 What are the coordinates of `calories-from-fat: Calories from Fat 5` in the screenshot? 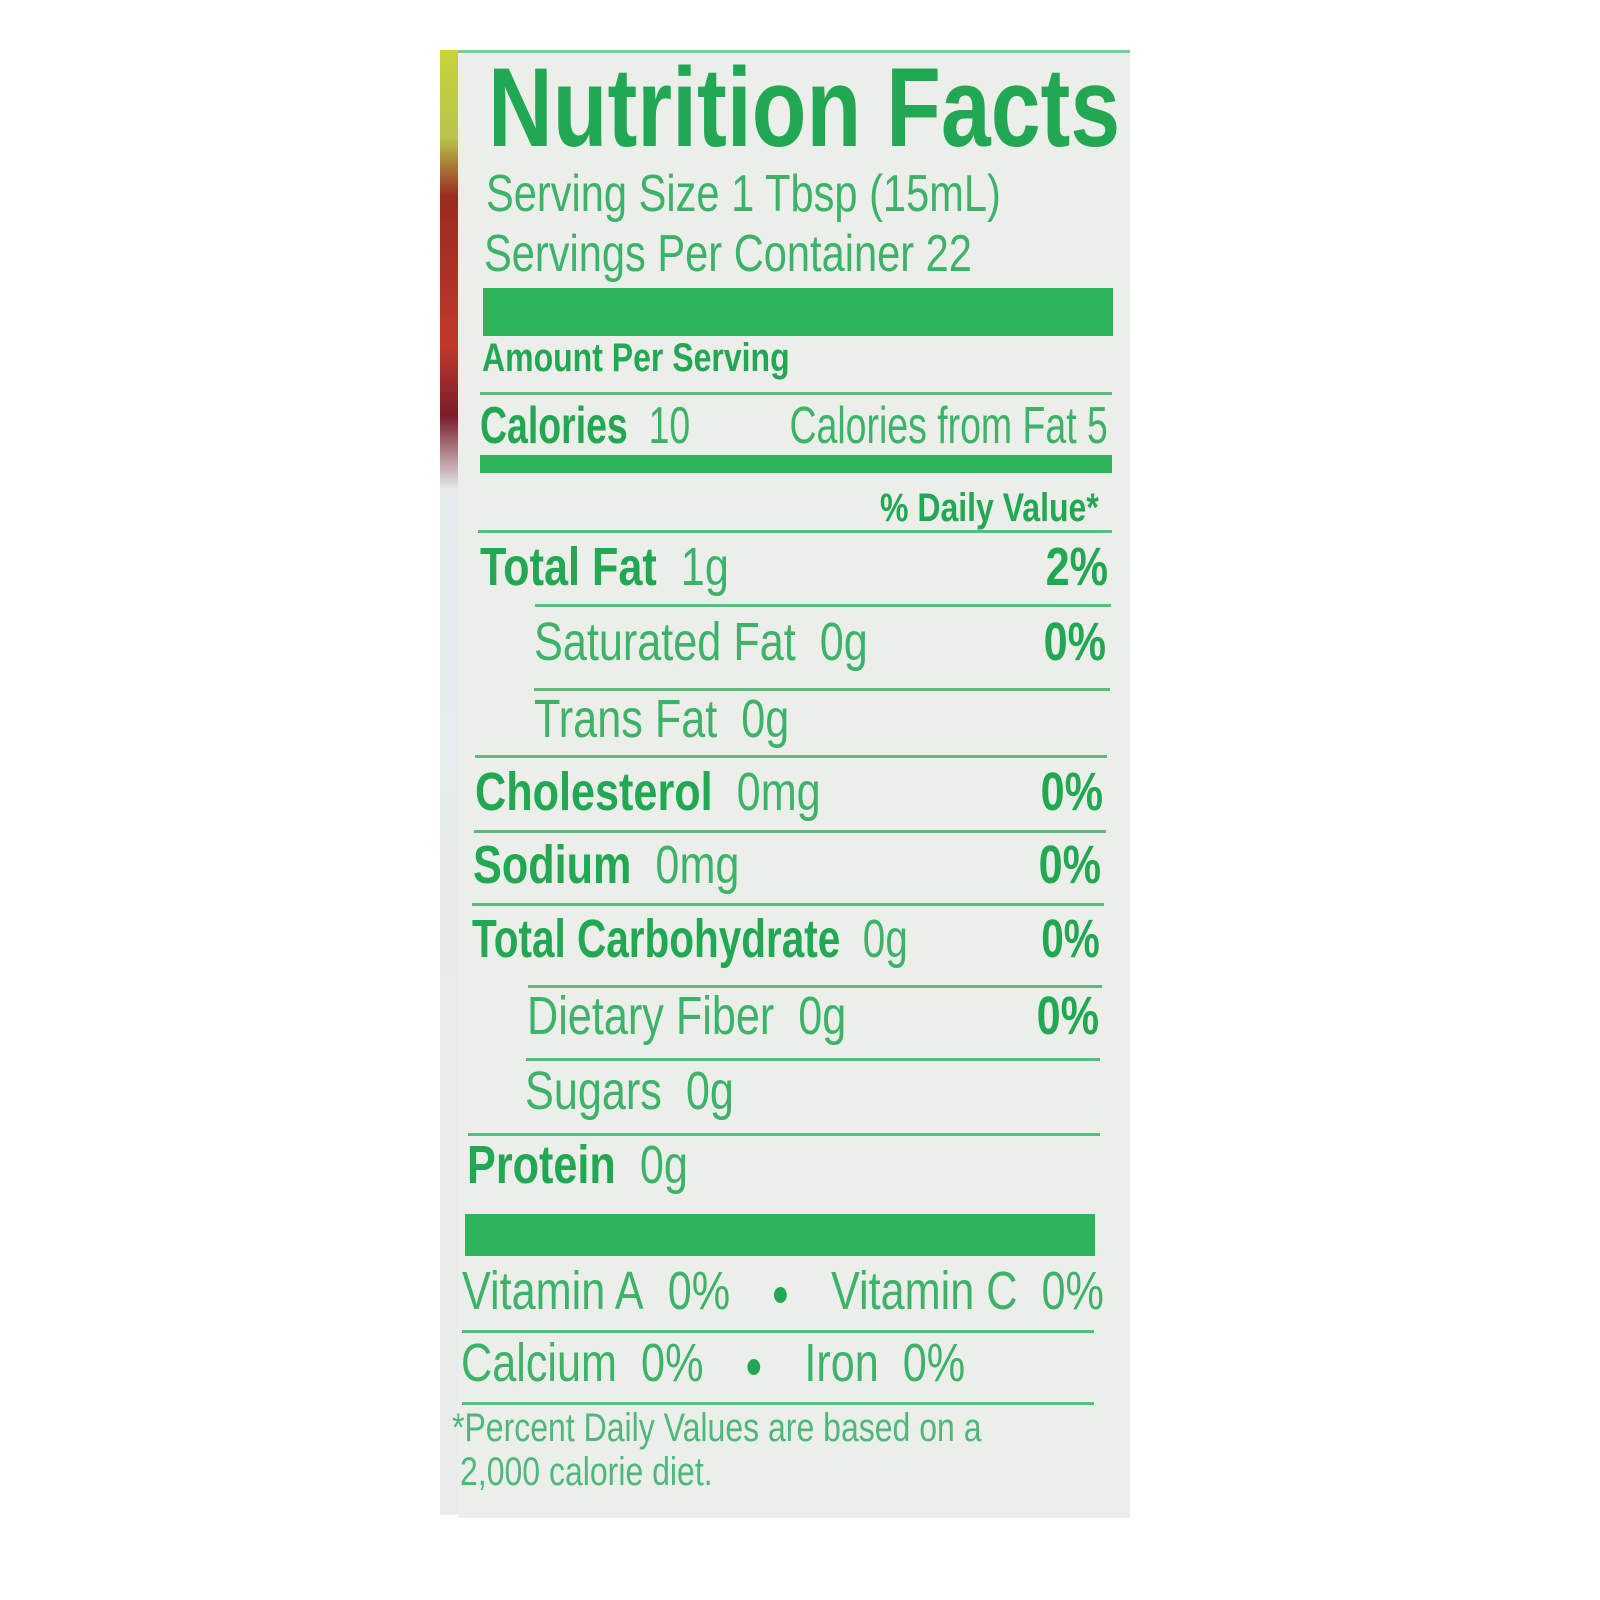 It's located at (948, 426).